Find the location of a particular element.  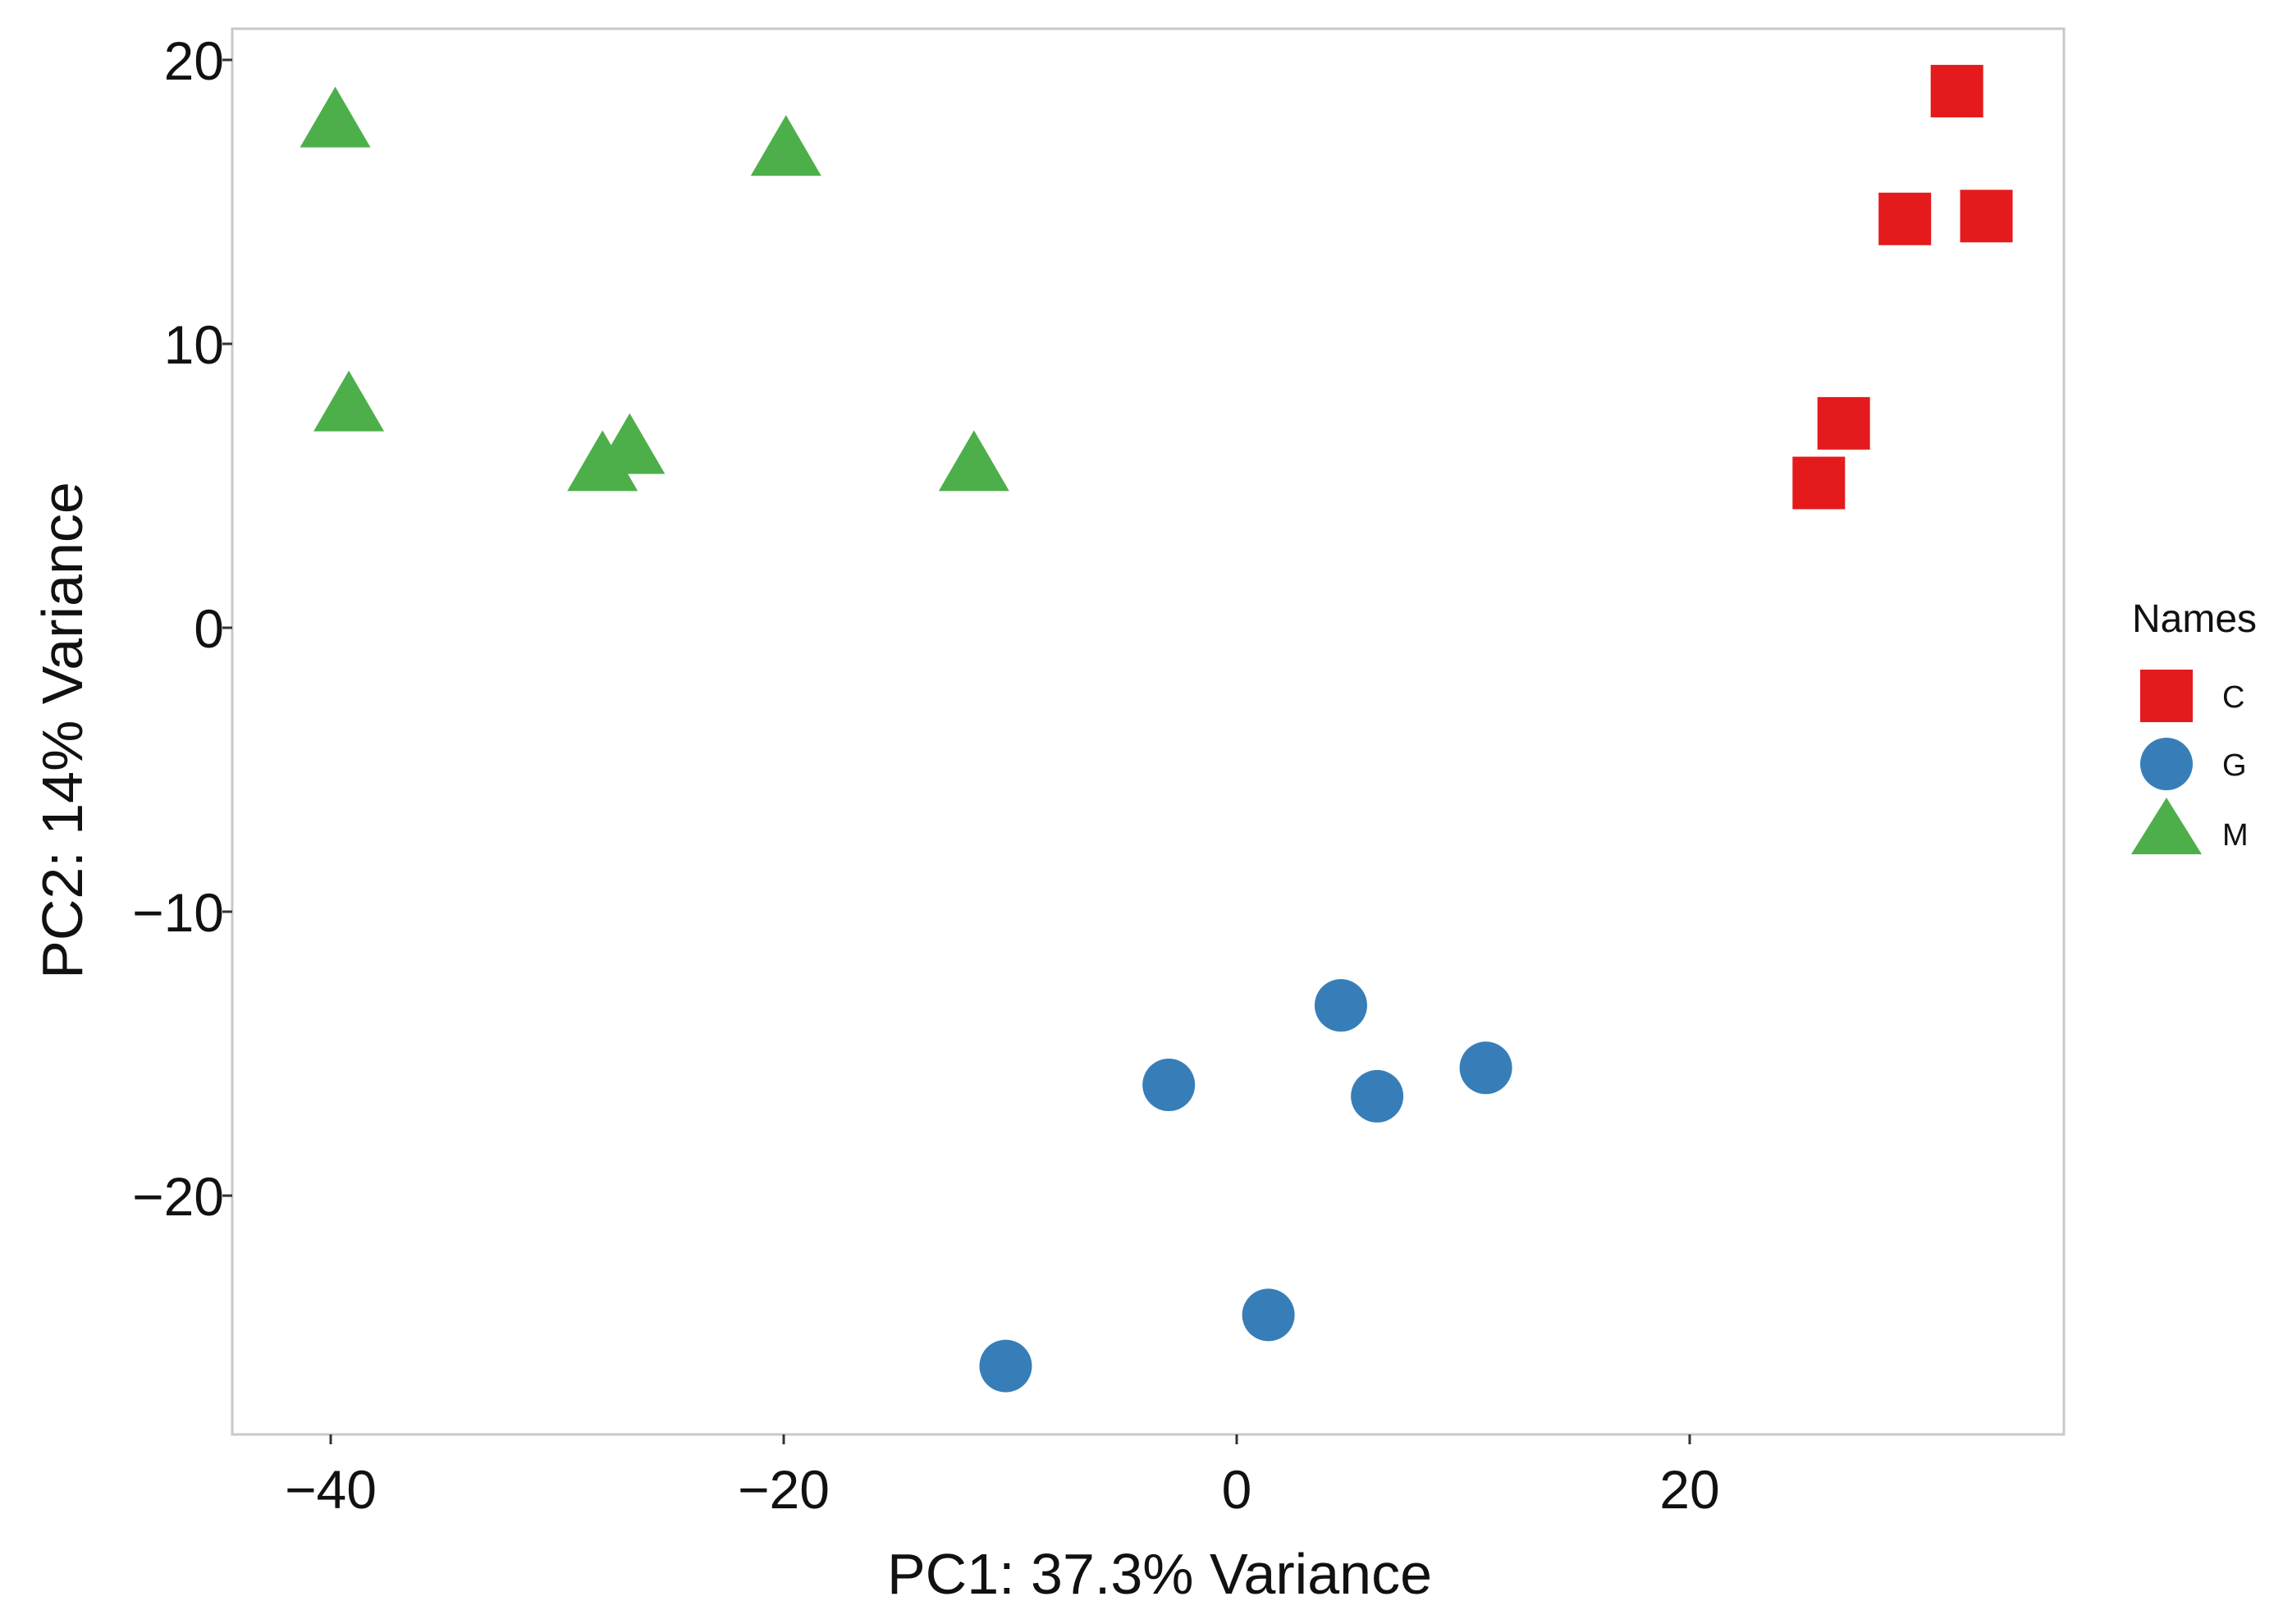

legend-label-g: G is located at coordinates (2234, 765).